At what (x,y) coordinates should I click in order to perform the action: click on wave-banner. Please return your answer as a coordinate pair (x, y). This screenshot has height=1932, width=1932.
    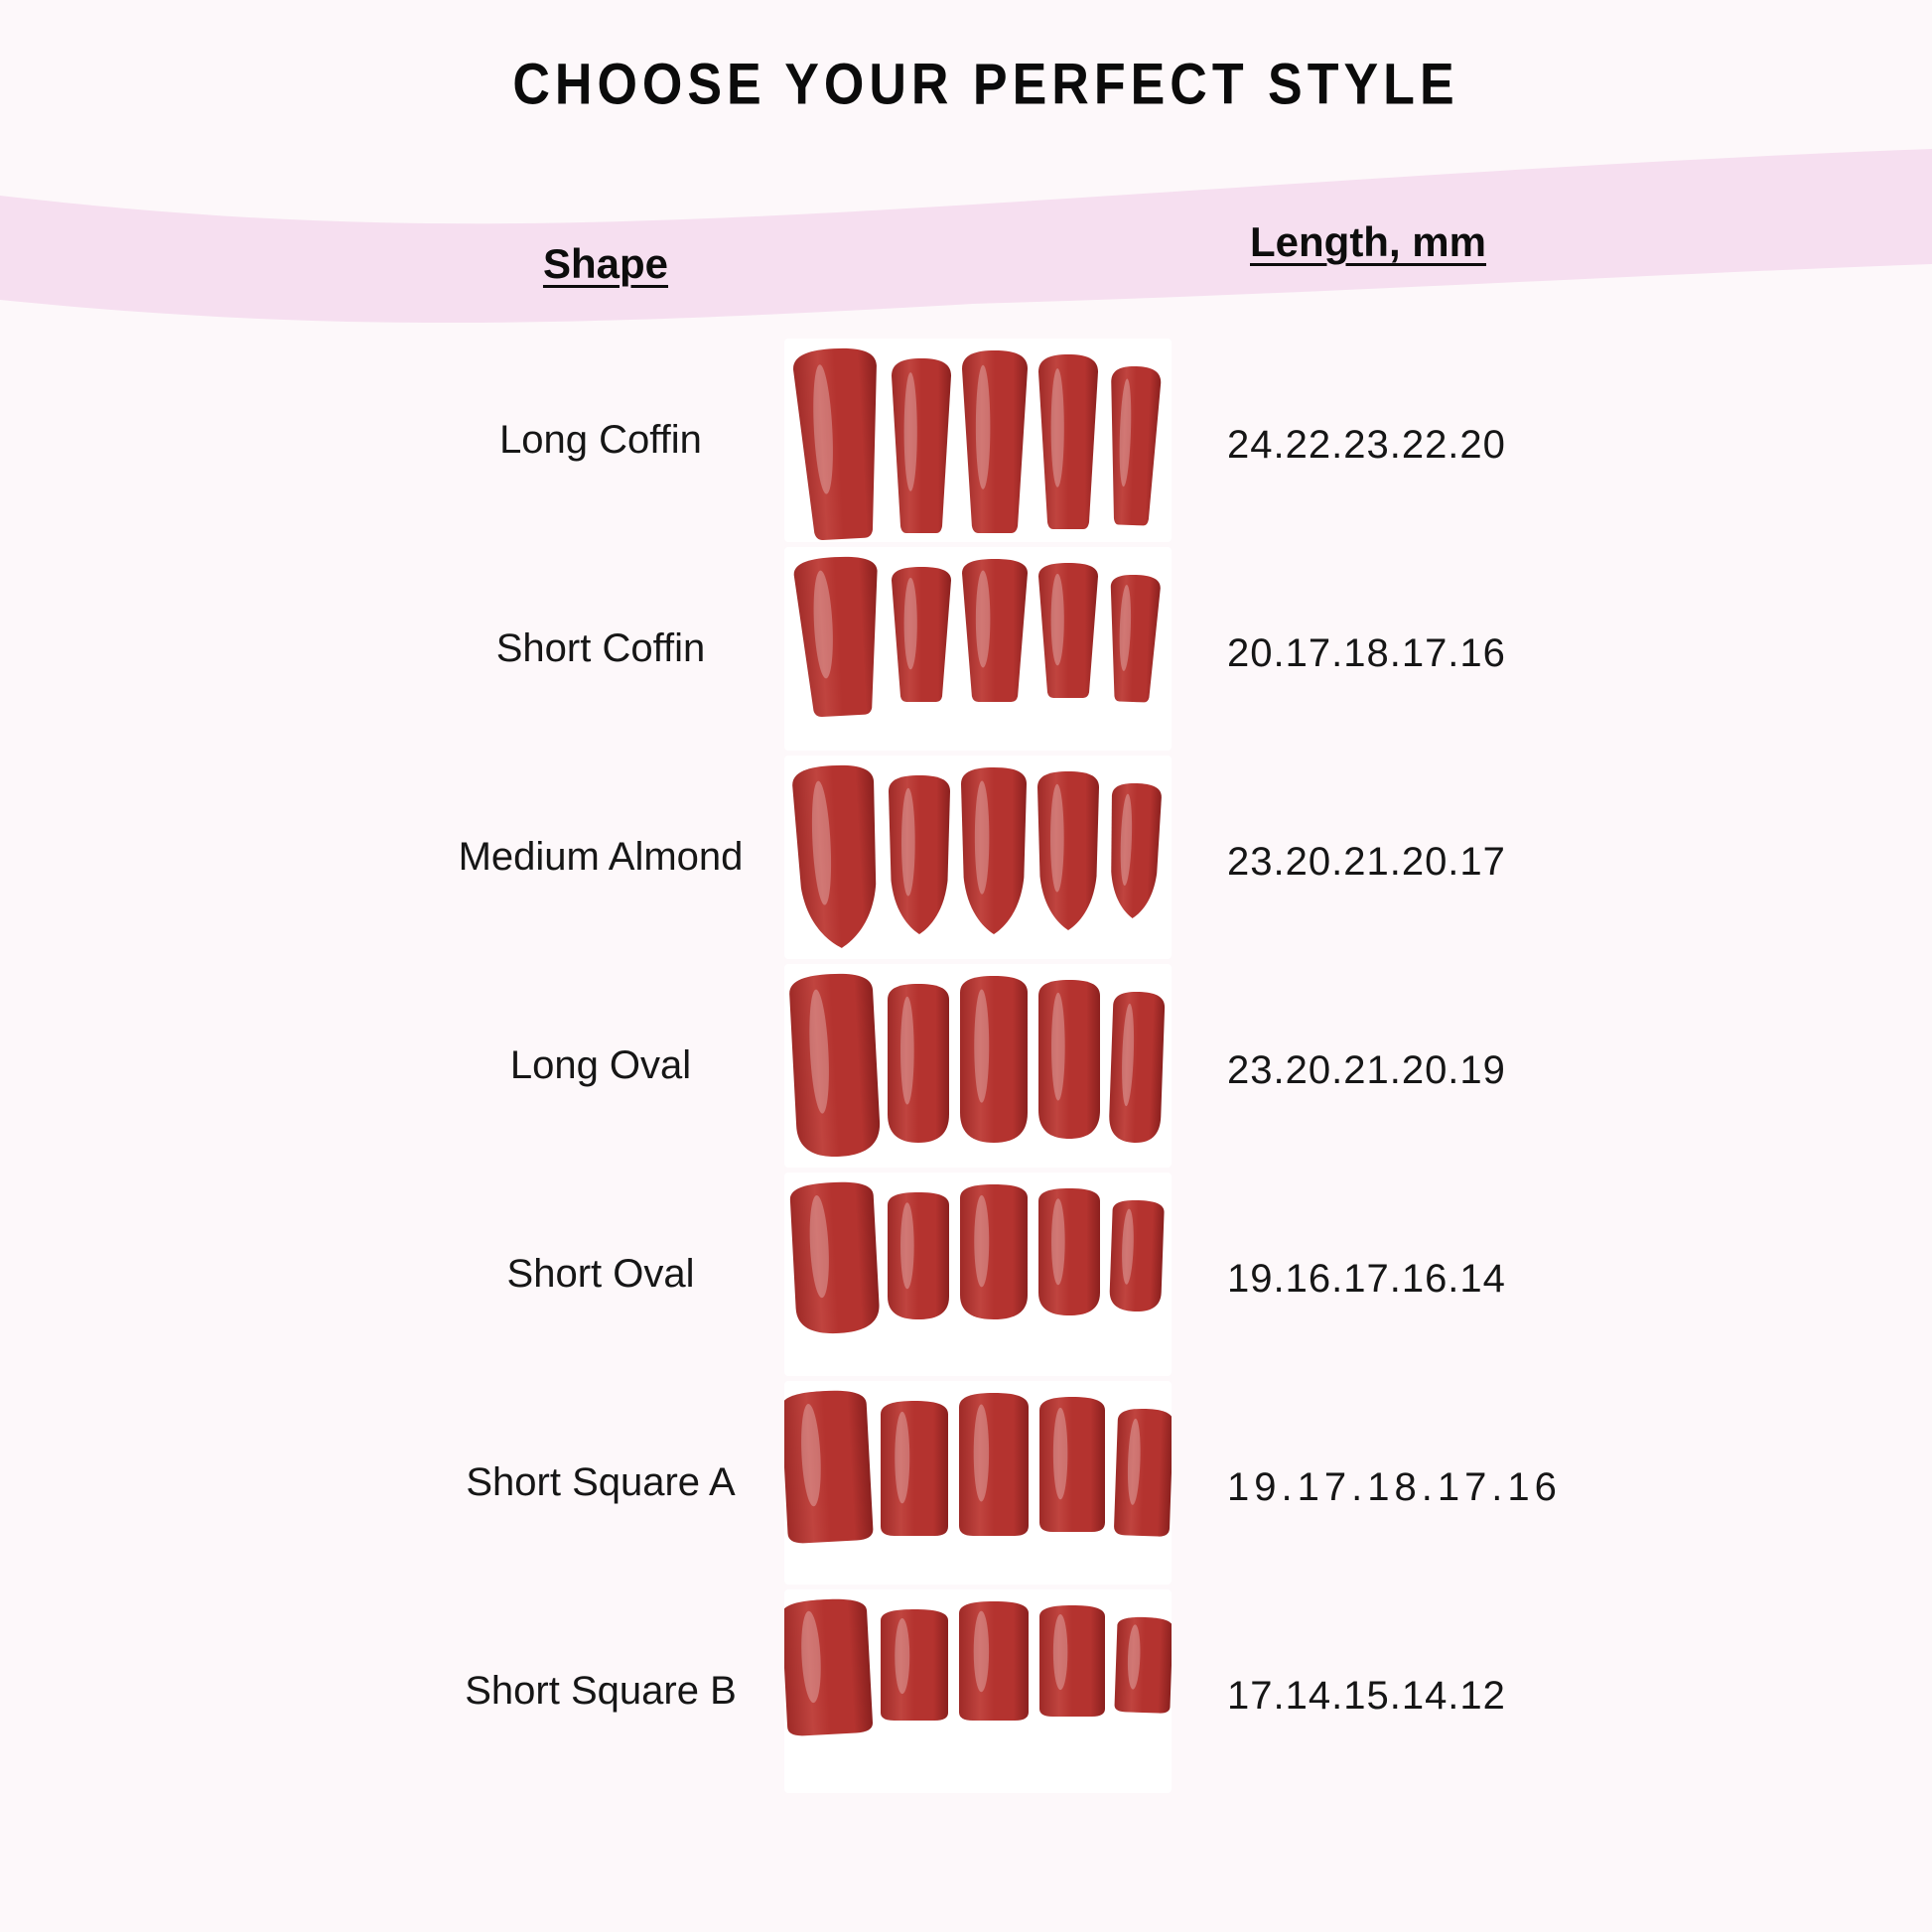
    Looking at the image, I should click on (966, 236).